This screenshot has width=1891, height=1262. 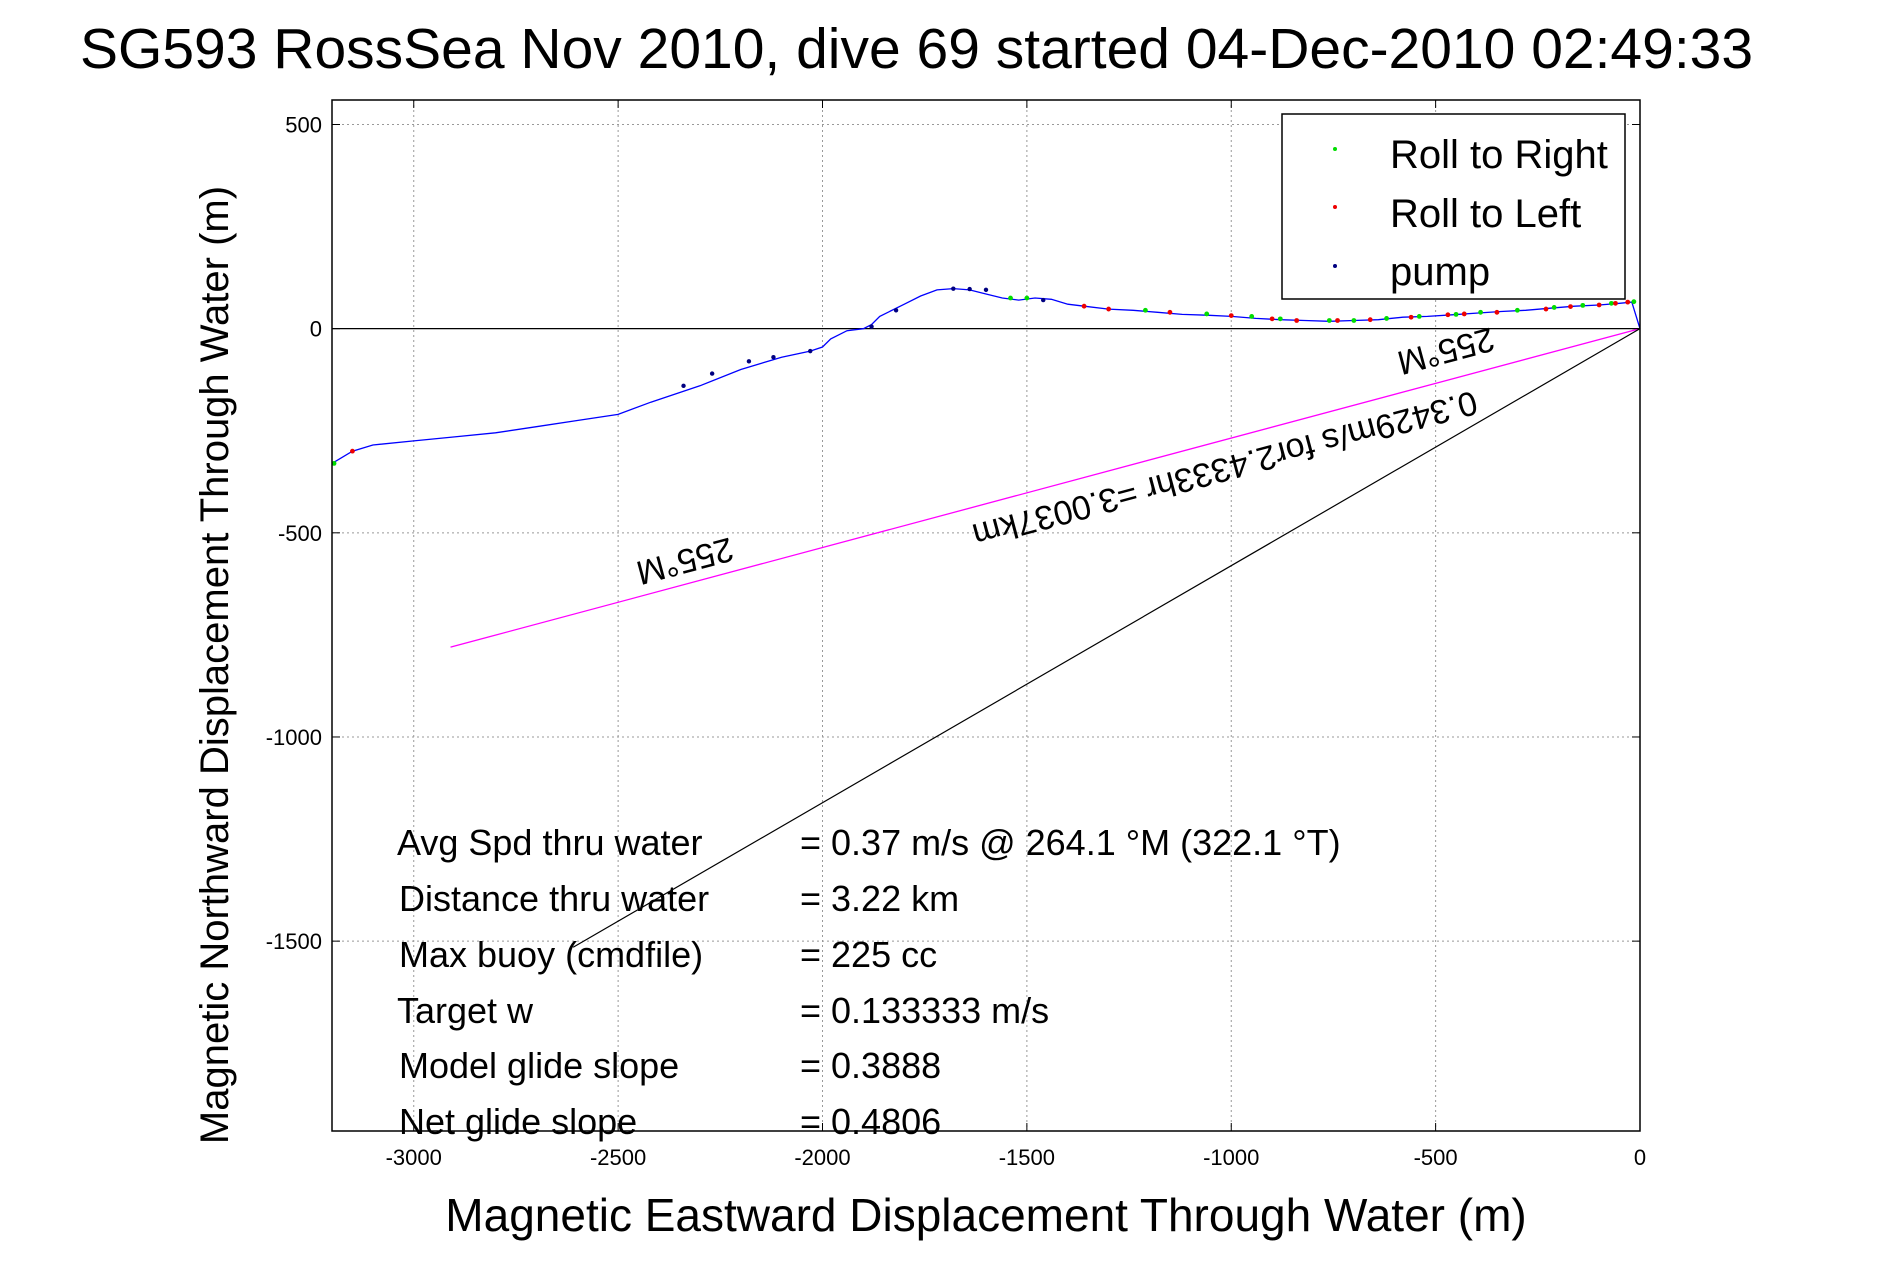 I want to click on y-tick-label: -1500, so click(x=294, y=941).